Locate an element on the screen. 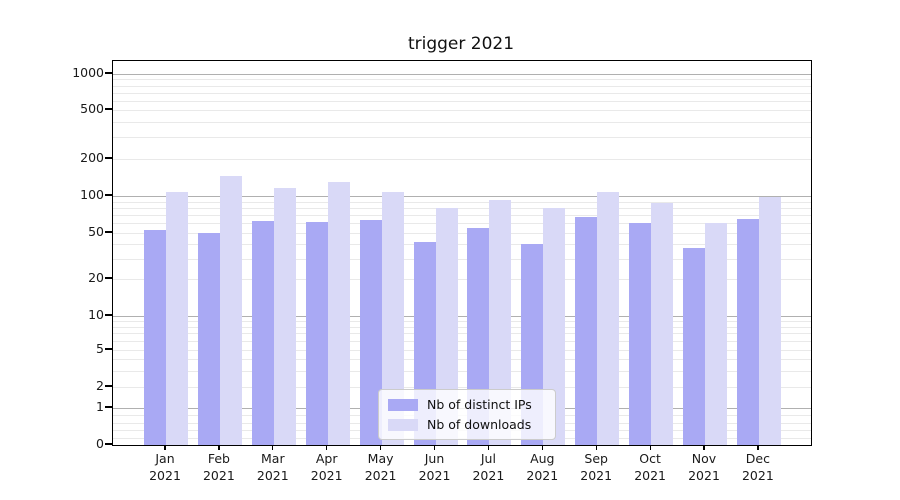 The image size is (900, 500). bar-distinct-ips-feb is located at coordinates (208, 339).